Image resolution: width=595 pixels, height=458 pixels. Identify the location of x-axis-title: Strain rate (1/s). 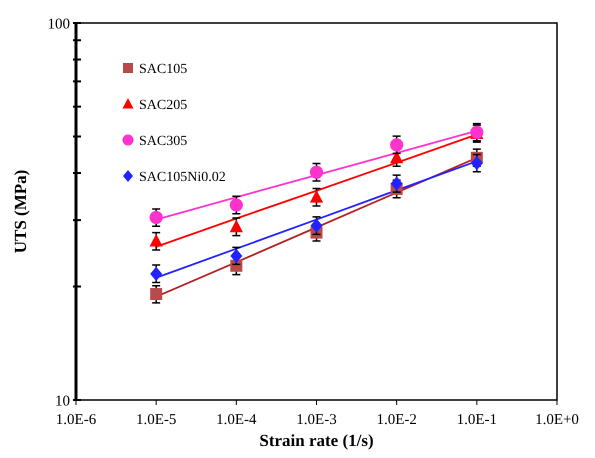
(316, 440).